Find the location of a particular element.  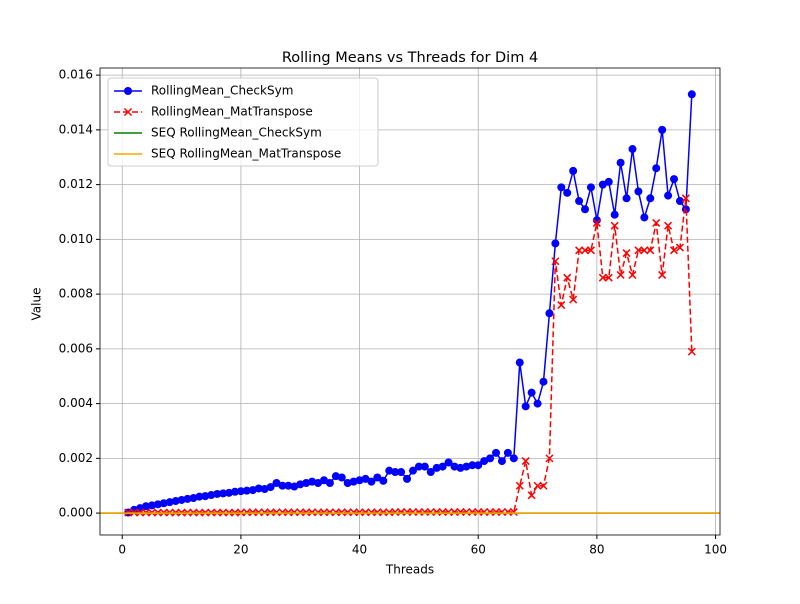

y-tick-label: 0.010 is located at coordinates (76, 239).